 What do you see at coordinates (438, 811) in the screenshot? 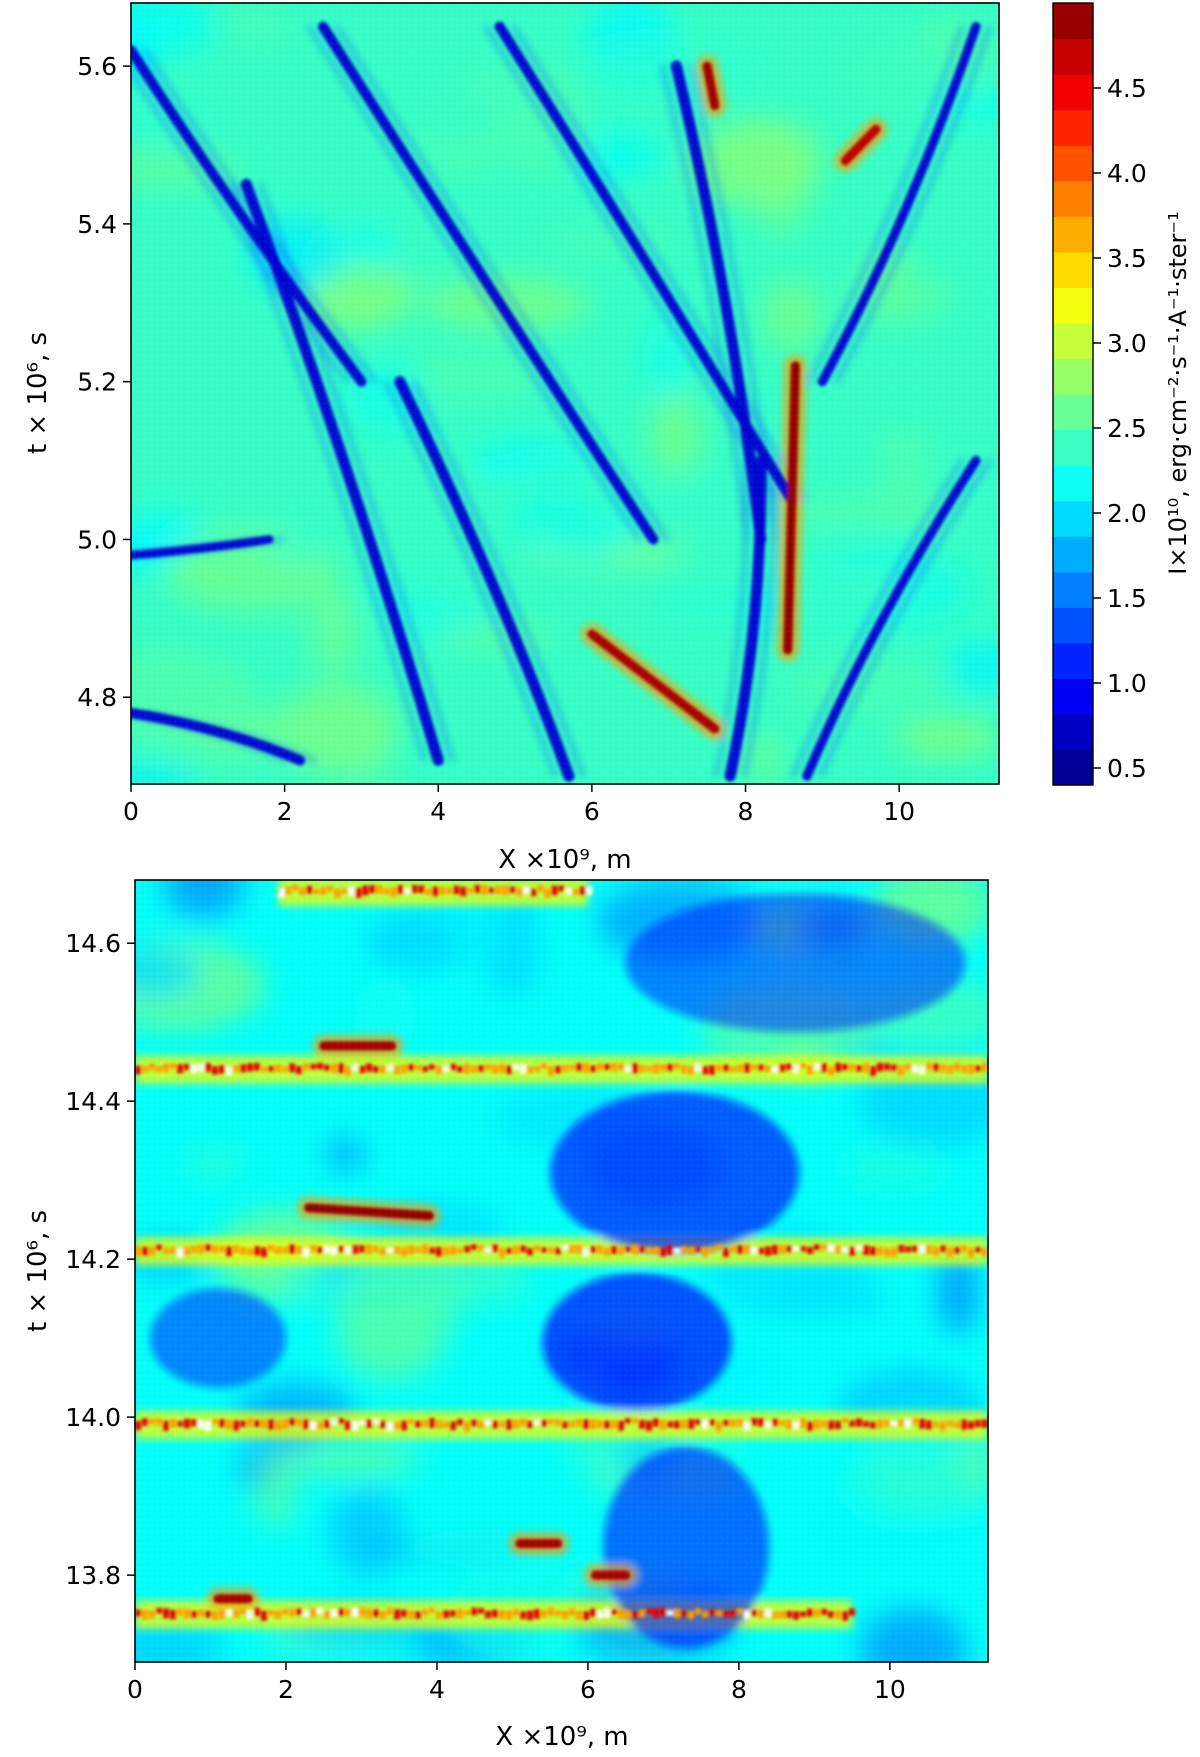
I see `top-x-tick-label: 4` at bounding box center [438, 811].